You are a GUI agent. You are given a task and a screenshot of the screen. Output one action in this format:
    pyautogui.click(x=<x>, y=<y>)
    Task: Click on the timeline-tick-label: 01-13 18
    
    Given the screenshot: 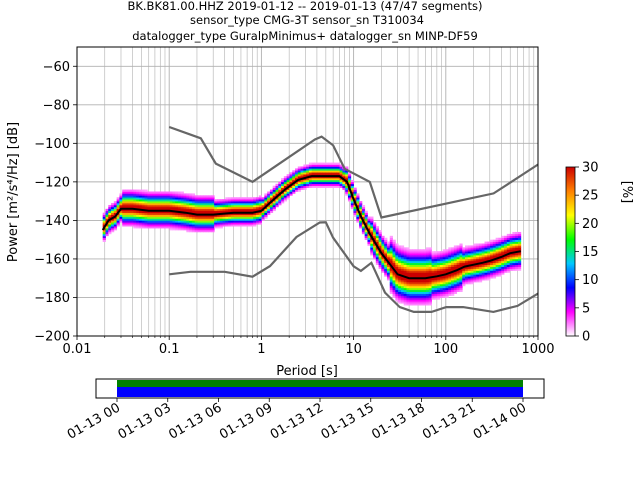 What is the action you would take?
    pyautogui.click(x=398, y=421)
    